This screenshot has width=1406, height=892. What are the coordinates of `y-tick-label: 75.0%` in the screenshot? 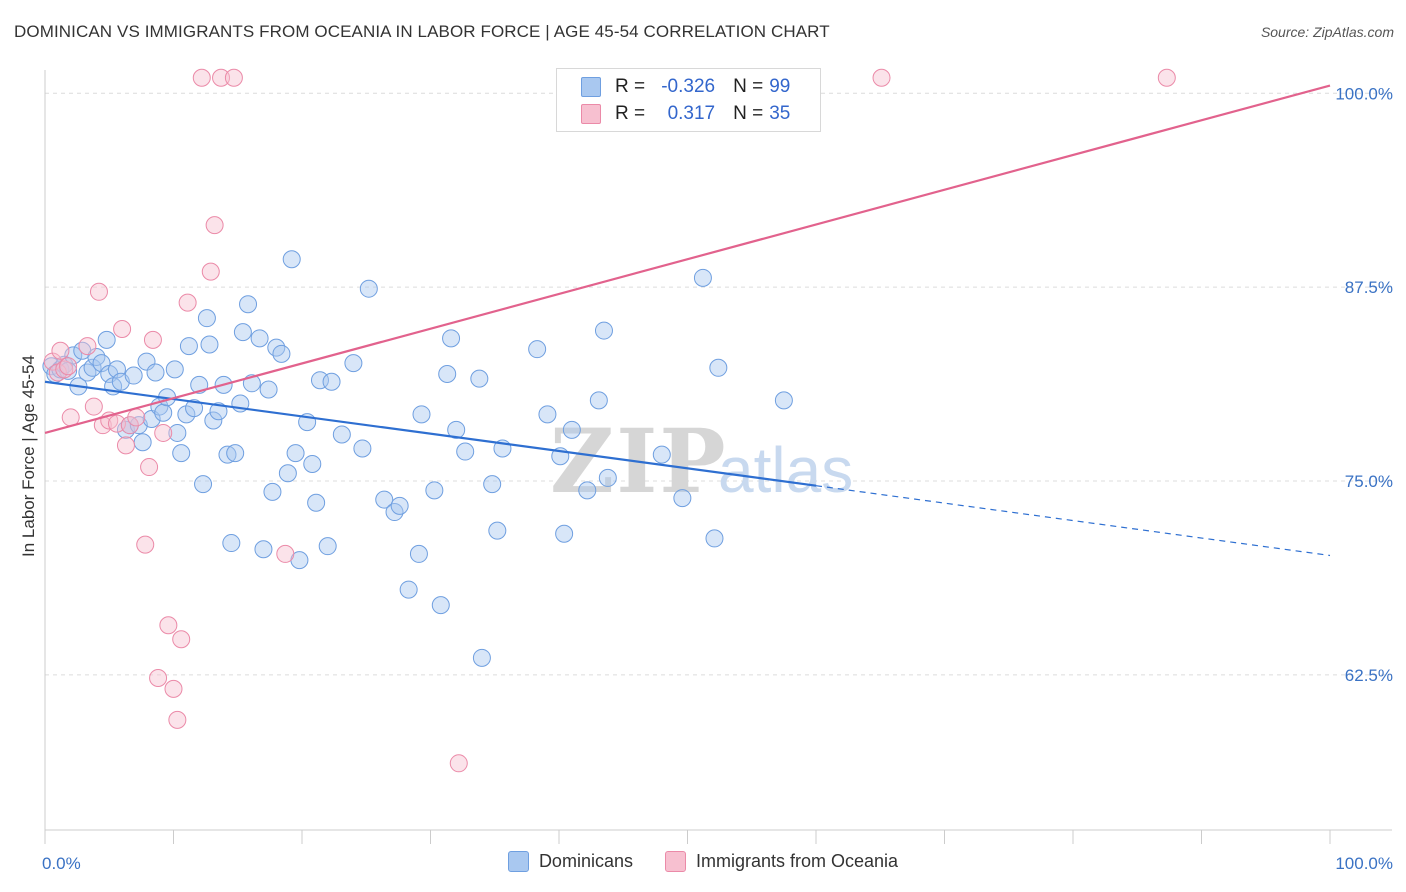 It's located at (1369, 481).